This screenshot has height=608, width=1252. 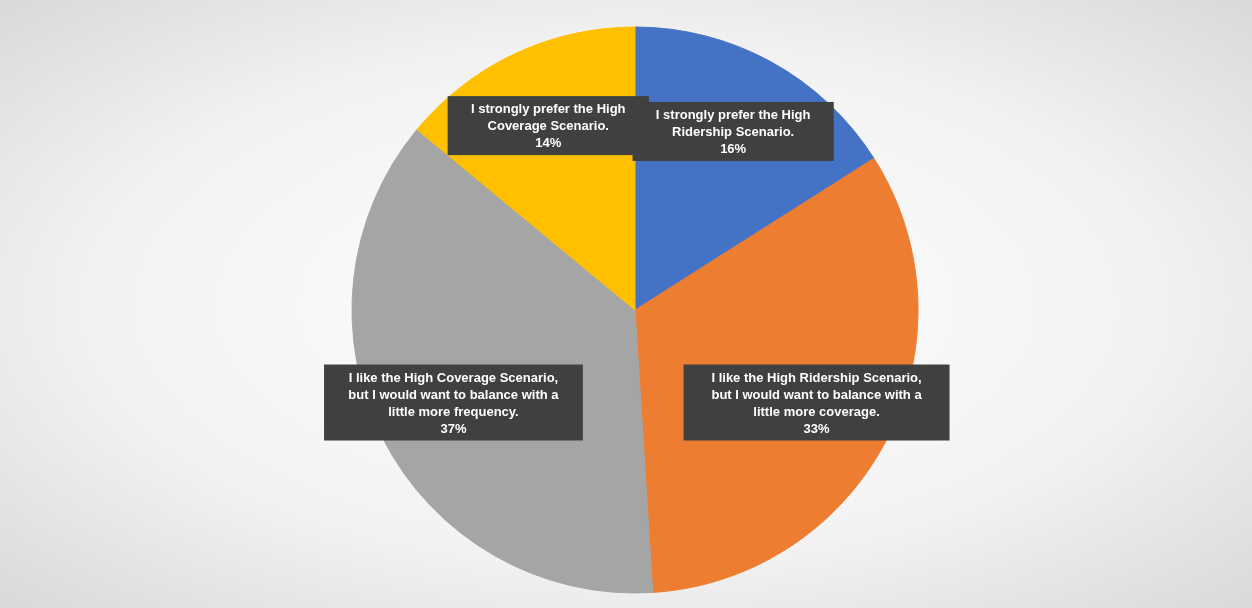 I want to click on slice-label: I like the High Coverage Scenario, but I would want to balance with a little more frequency., so click(x=454, y=394).